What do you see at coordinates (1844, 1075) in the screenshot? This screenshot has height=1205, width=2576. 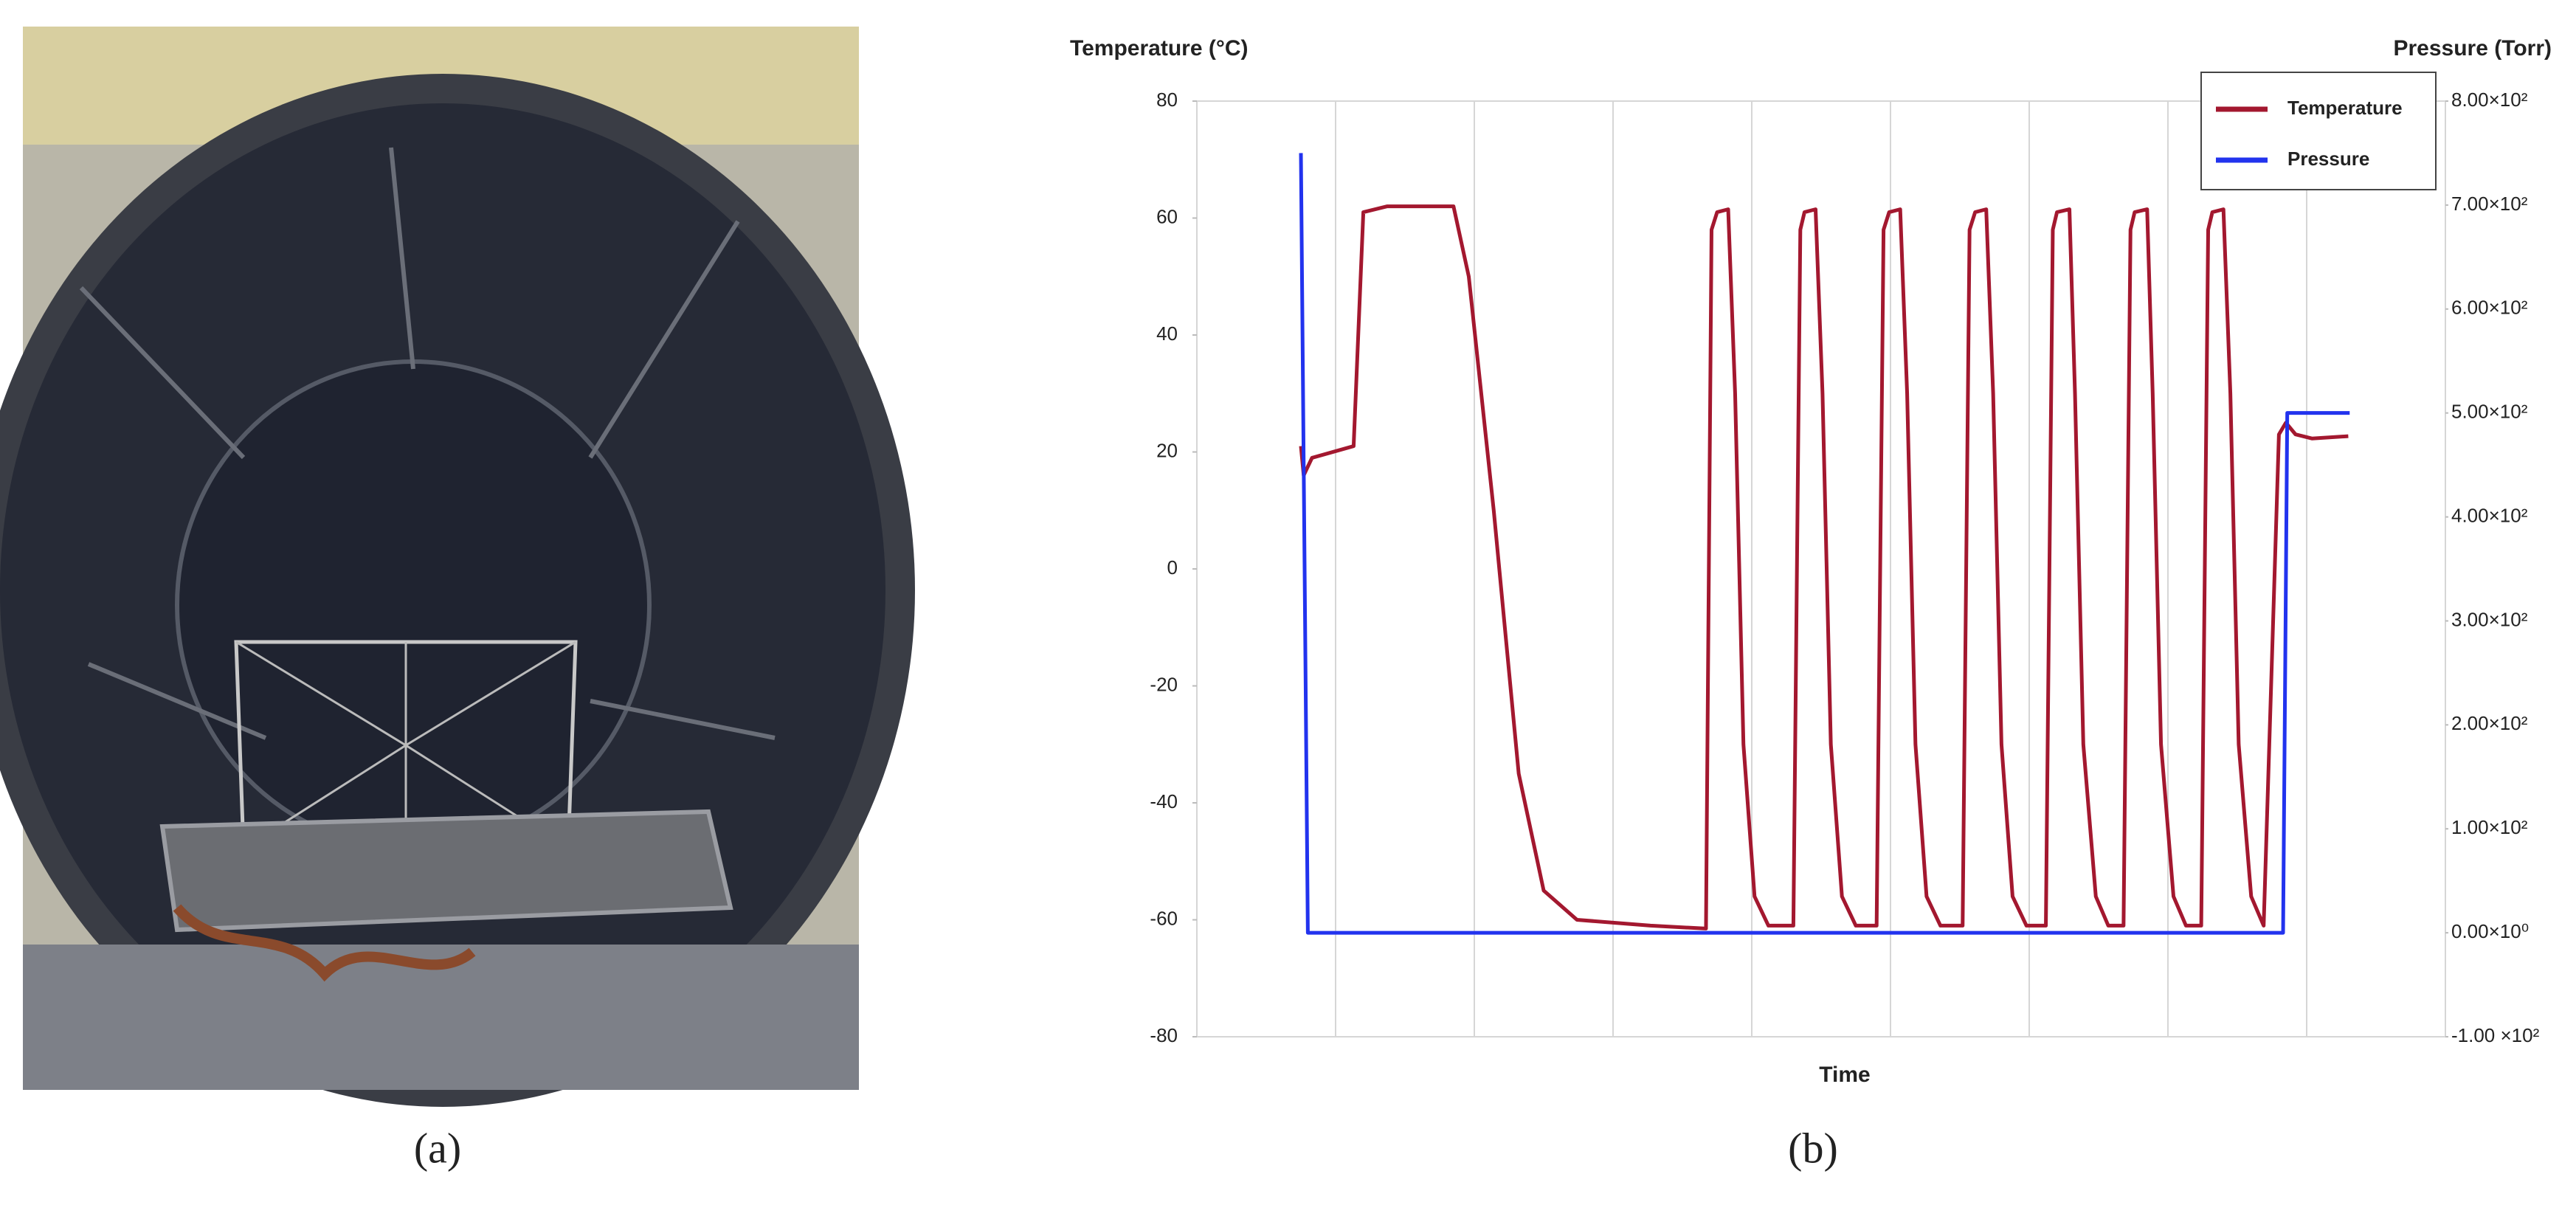 I see `x-axis-title: Time` at bounding box center [1844, 1075].